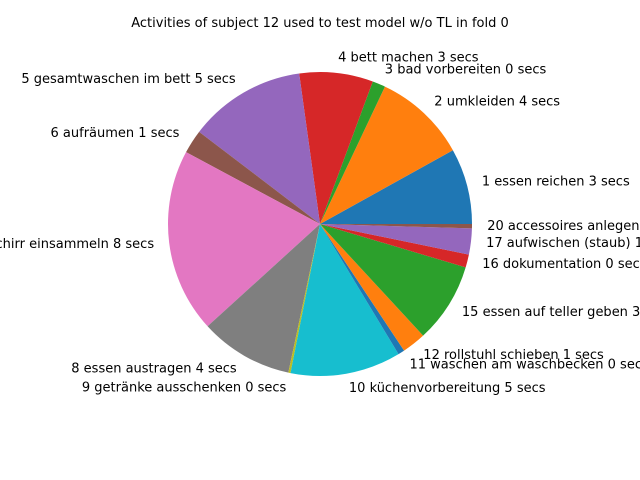 Image resolution: width=640 pixels, height=480 pixels. I want to click on pie-slice-10-k-chenvorbereitung-5-secs, so click(344, 300).